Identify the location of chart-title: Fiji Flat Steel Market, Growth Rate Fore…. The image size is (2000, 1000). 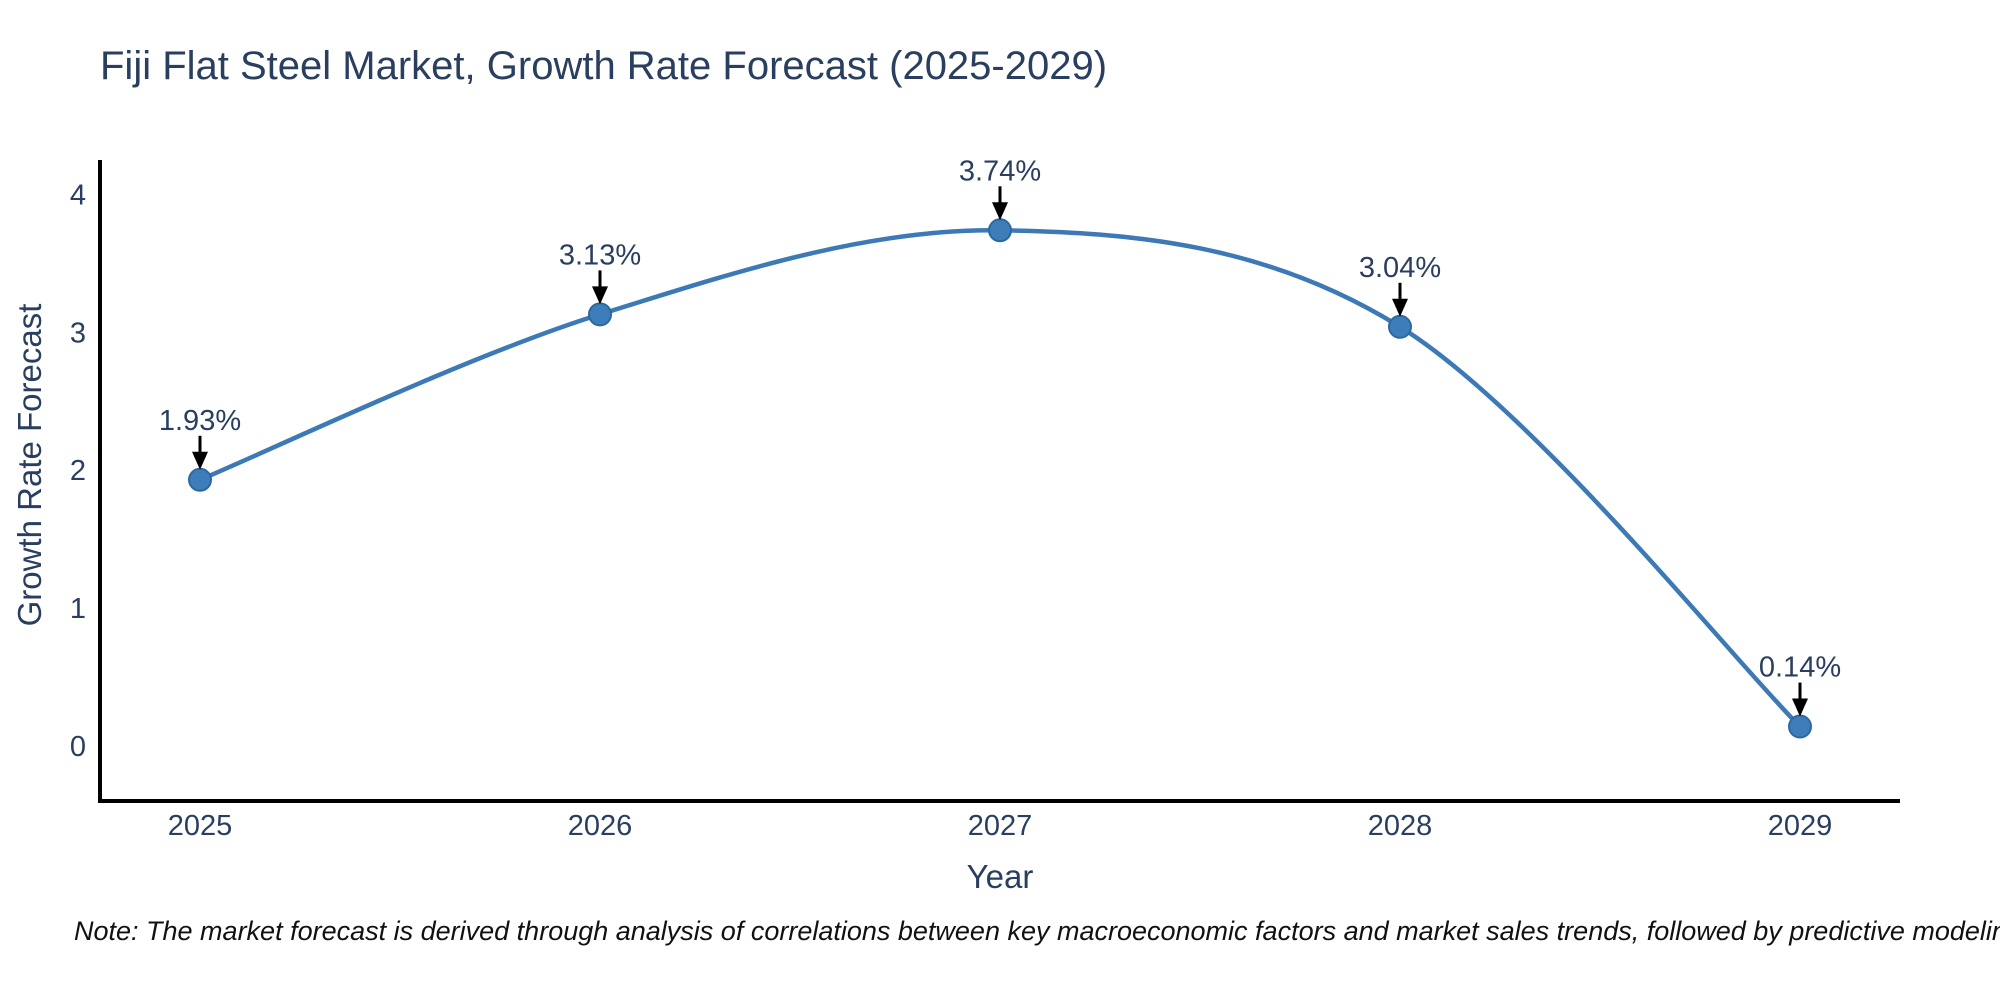
(604, 66).